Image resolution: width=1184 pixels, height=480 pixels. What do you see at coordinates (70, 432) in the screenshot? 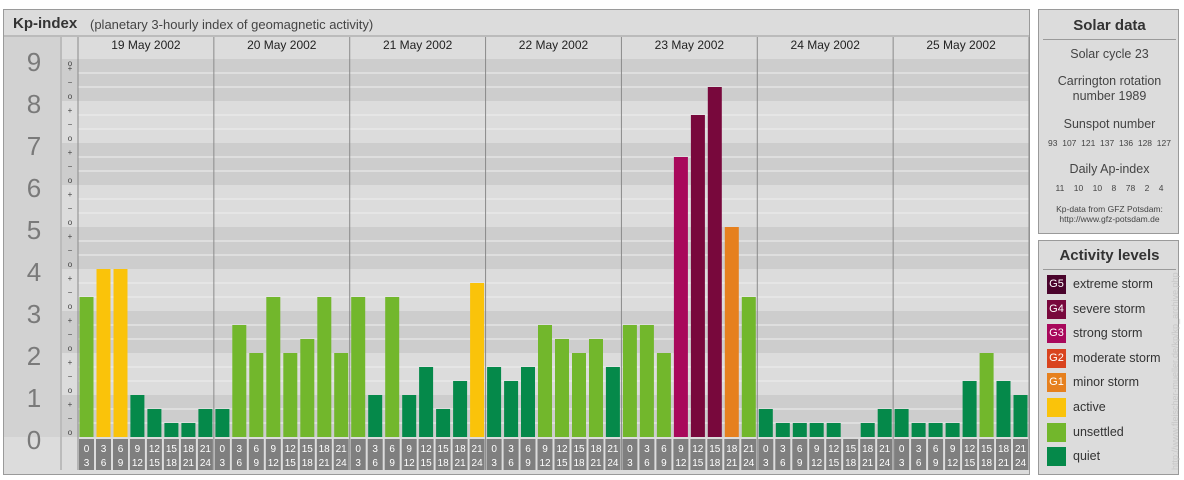
I see `y-minor-label: o` at bounding box center [70, 432].